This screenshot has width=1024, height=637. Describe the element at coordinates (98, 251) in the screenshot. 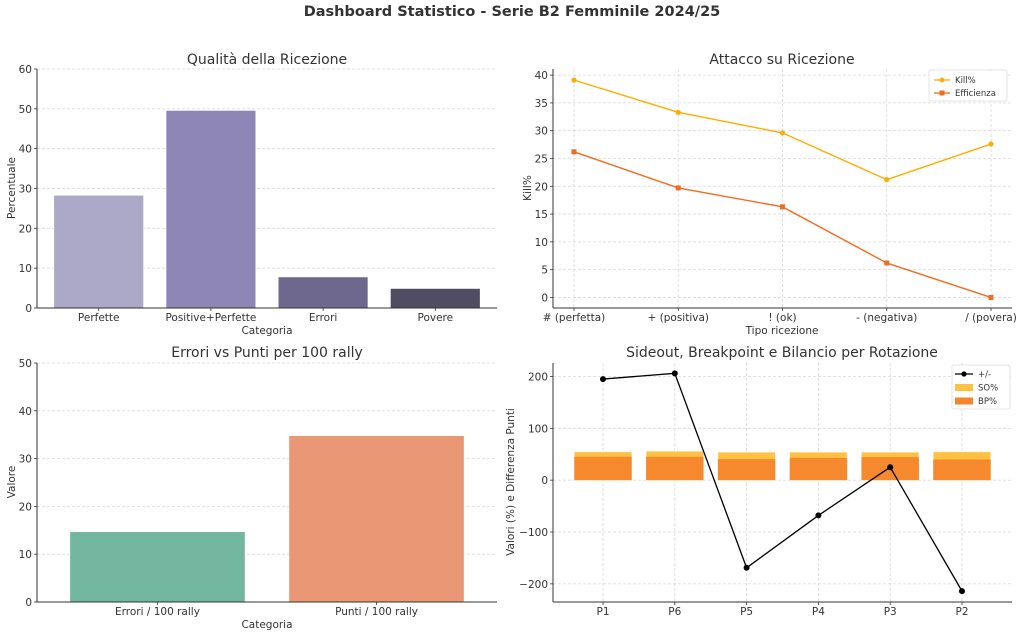

I see `bar-perfette` at that location.